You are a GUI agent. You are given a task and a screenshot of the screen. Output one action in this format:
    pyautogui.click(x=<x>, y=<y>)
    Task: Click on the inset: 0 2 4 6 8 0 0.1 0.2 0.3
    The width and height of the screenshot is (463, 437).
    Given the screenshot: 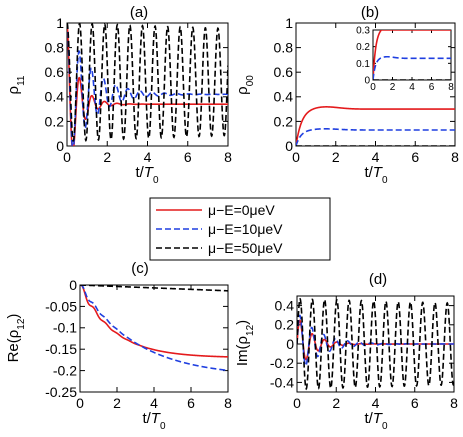 What is the action you would take?
    pyautogui.click(x=405, y=60)
    